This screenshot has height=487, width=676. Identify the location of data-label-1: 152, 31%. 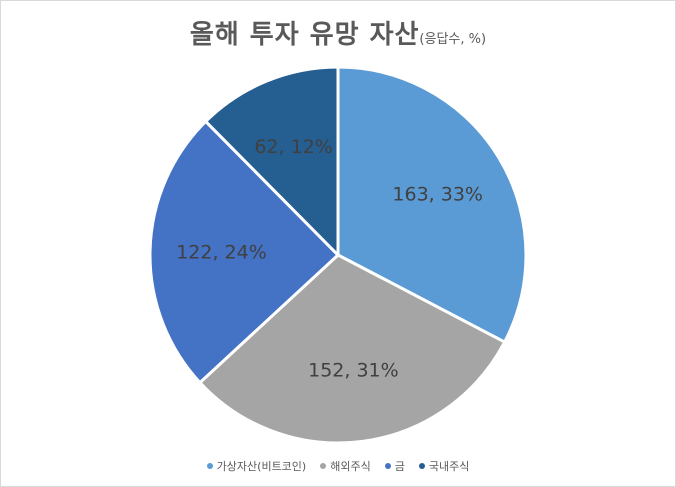
(353, 371).